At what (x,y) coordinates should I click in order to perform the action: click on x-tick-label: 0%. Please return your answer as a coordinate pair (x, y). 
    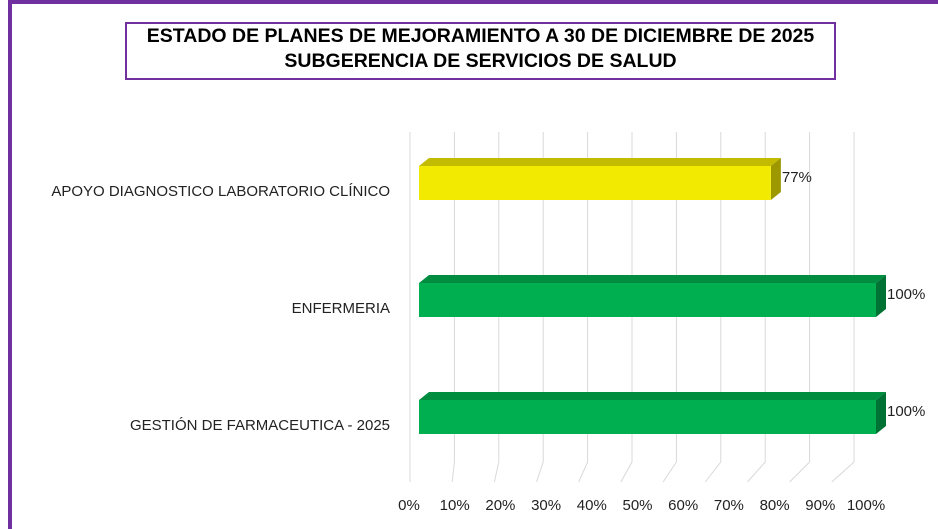
    Looking at the image, I should click on (409, 505).